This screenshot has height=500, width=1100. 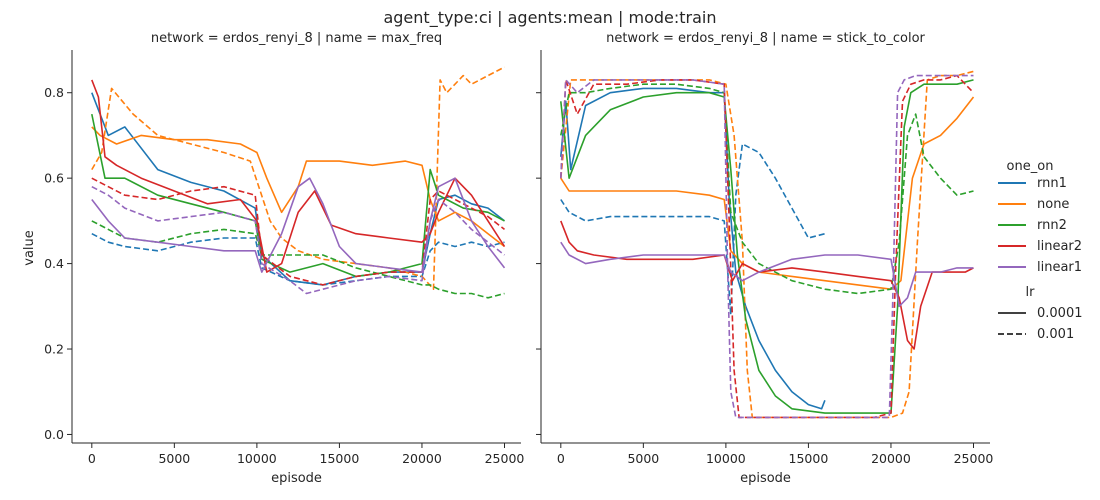 I want to click on legend-label-lr-0-0001: 0.0001, so click(x=1060, y=313).